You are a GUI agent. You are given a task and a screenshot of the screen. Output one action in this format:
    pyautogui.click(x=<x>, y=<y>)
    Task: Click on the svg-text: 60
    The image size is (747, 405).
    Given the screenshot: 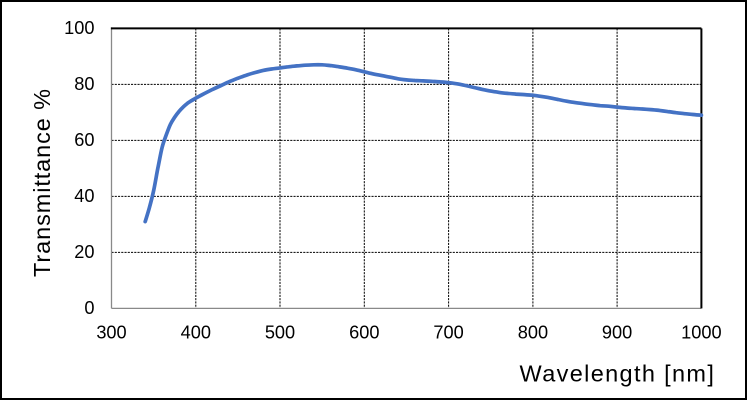 What is the action you would take?
    pyautogui.click(x=84, y=140)
    